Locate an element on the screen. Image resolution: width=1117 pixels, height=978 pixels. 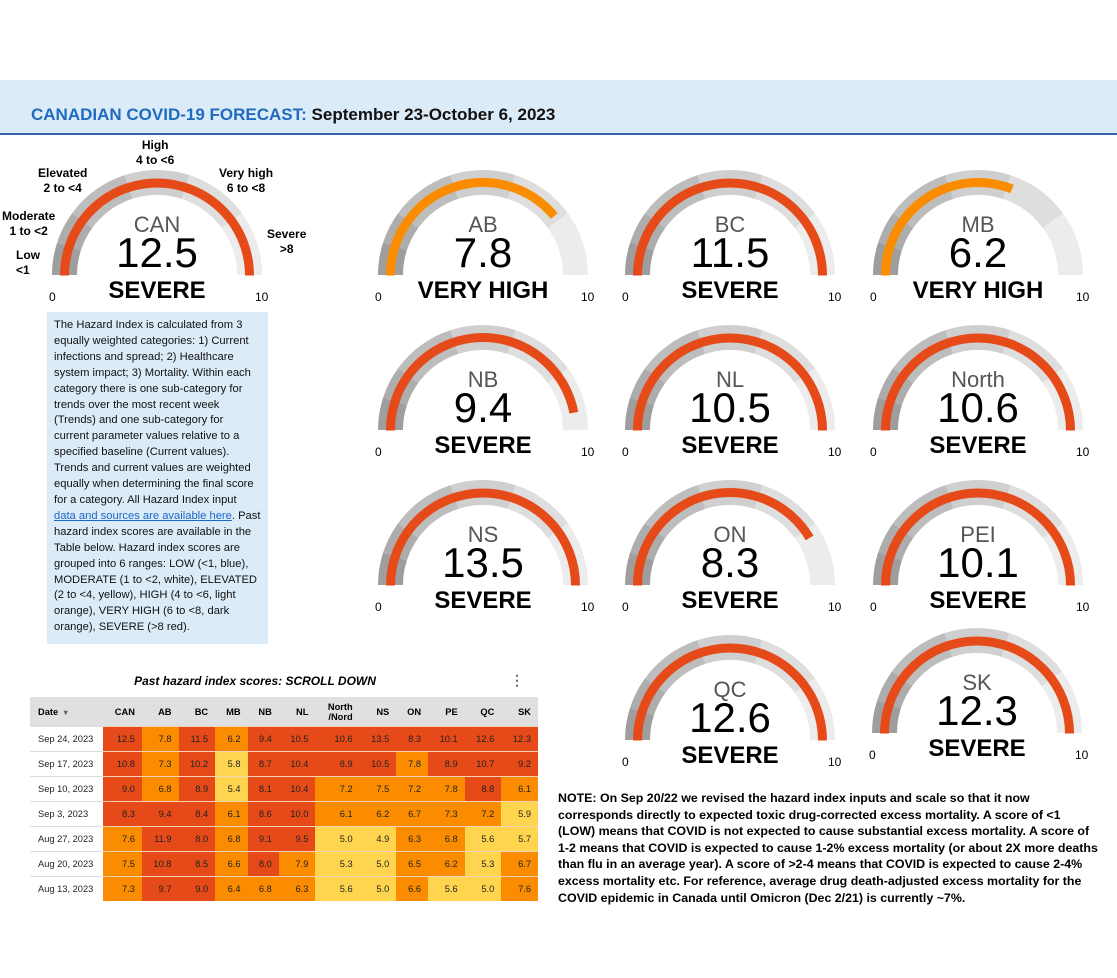
cell-score: 9.0 is located at coordinates (122, 789).